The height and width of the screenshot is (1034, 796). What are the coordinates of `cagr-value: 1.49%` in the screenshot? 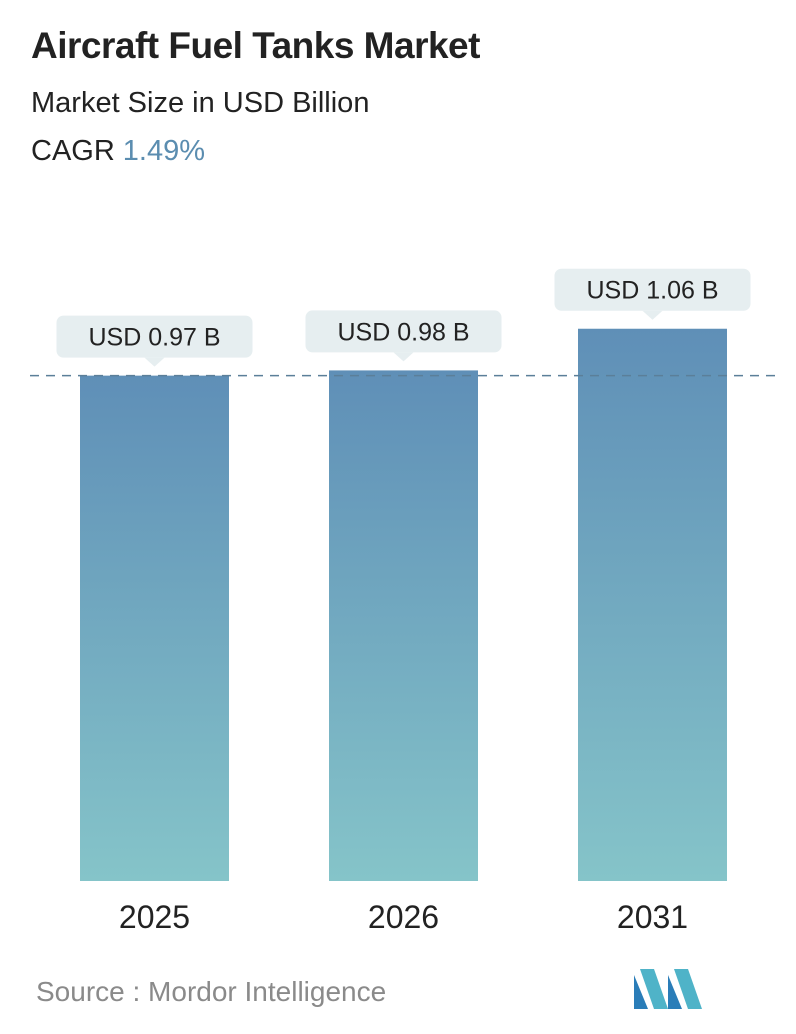 It's located at (164, 151).